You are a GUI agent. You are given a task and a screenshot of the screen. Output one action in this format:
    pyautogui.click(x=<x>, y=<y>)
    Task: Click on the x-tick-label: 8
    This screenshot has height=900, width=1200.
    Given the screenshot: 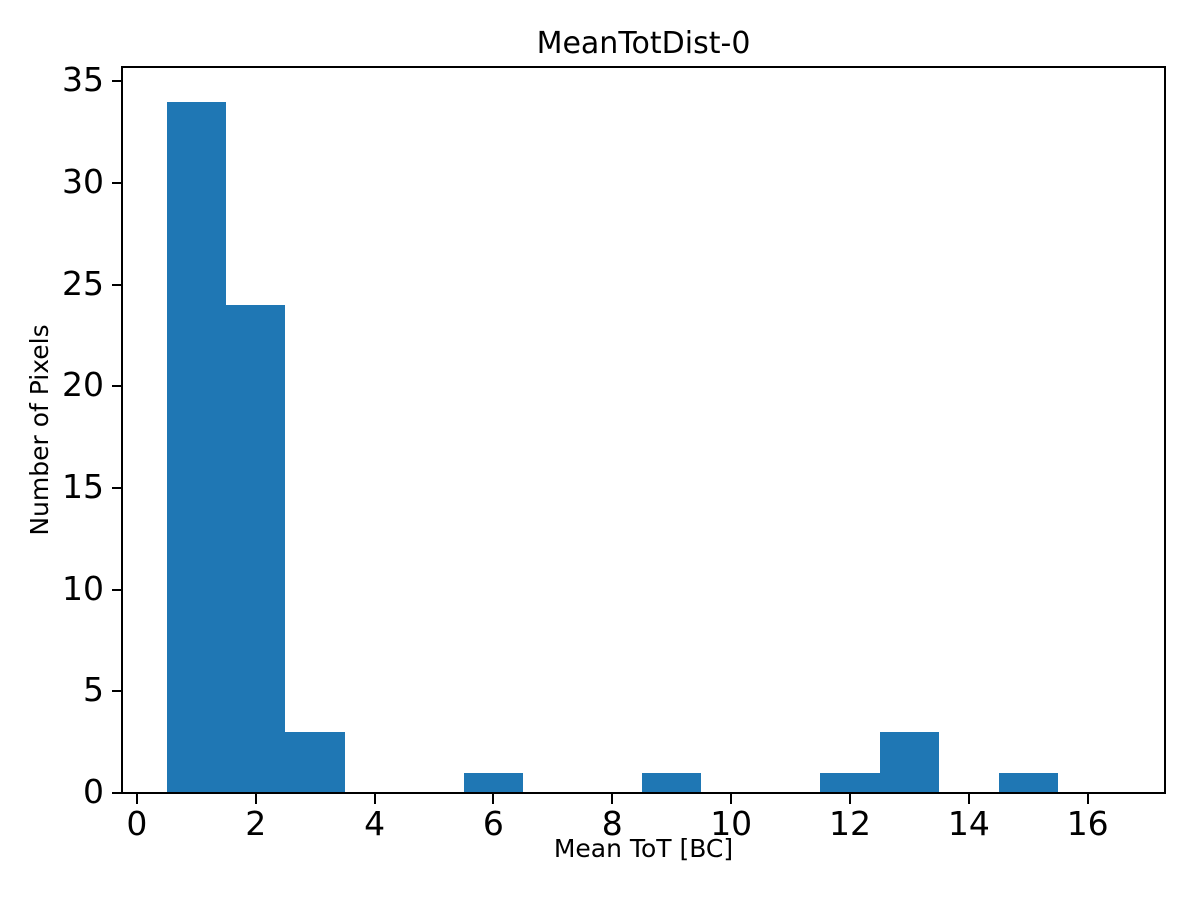 What is the action you would take?
    pyautogui.click(x=612, y=823)
    